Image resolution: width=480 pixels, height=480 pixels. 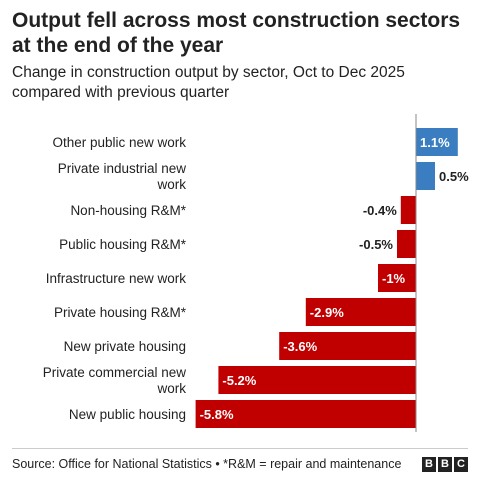 What do you see at coordinates (394, 278) in the screenshot?
I see `value-label: -1%` at bounding box center [394, 278].